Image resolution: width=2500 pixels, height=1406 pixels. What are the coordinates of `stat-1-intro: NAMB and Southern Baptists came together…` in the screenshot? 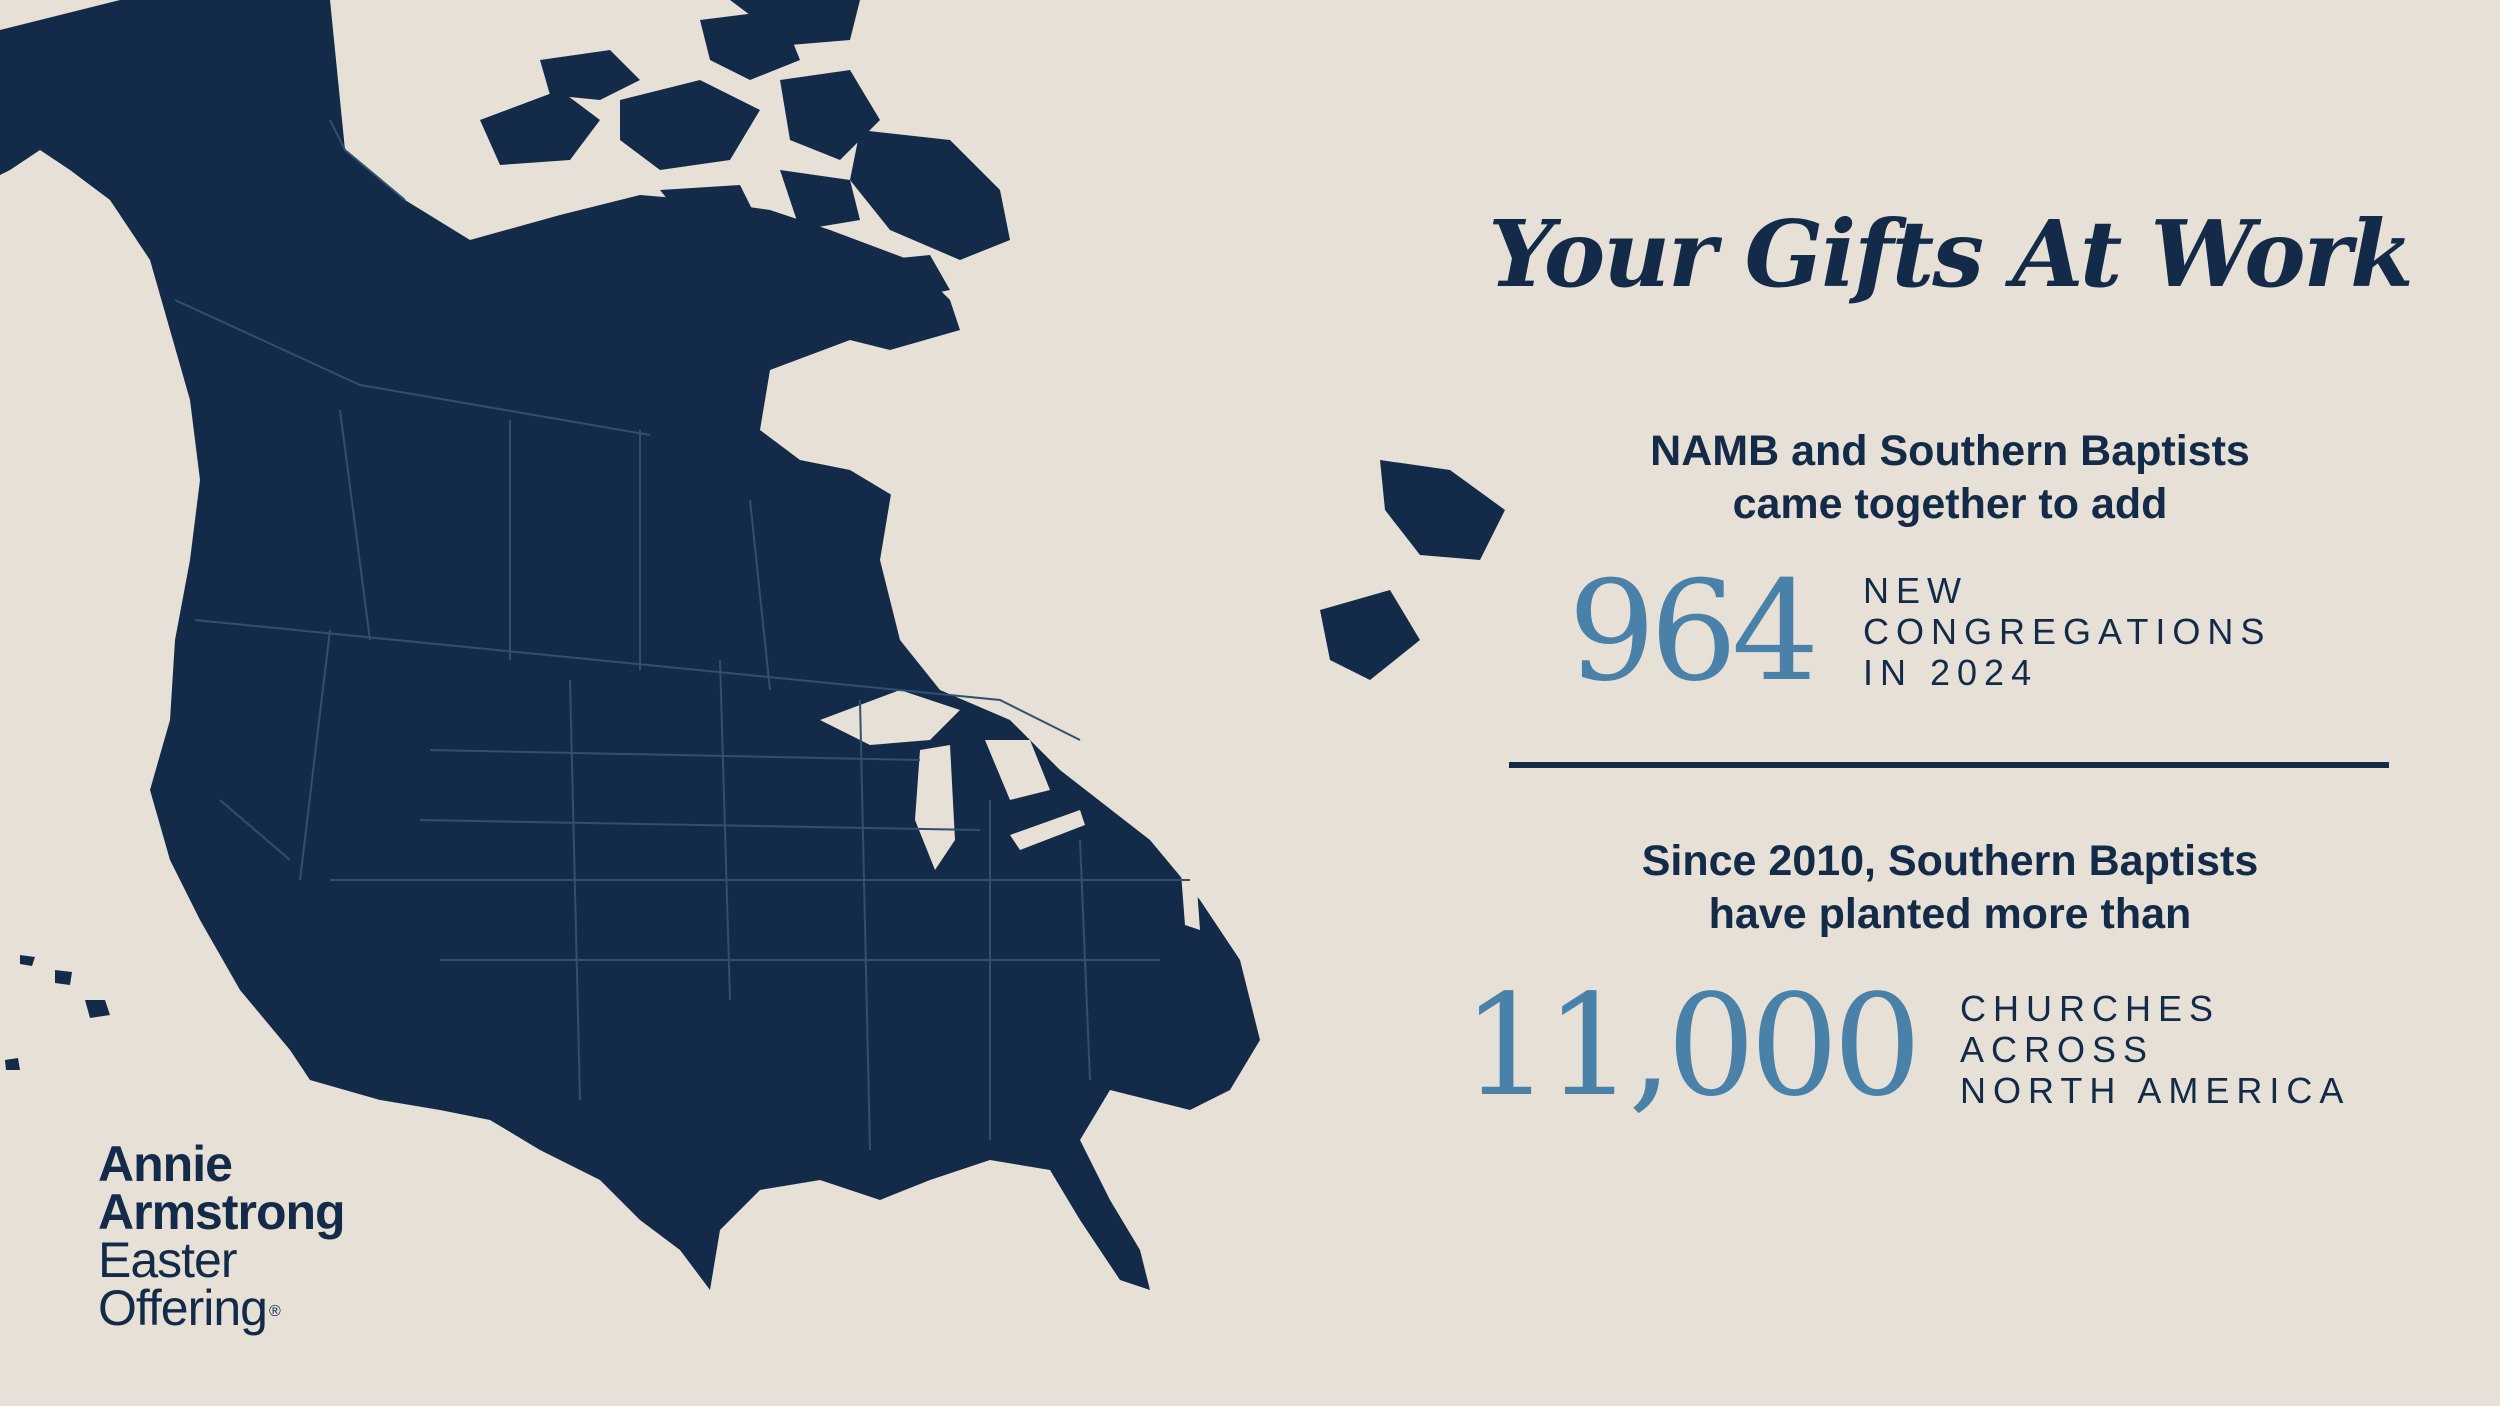 It's located at (1950, 478).